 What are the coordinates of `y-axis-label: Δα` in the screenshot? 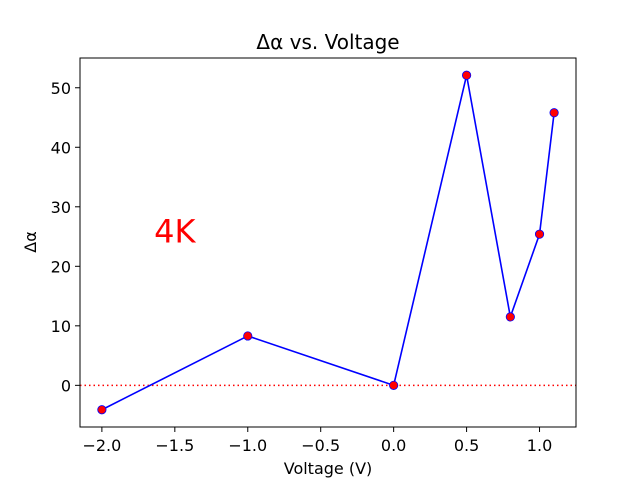 It's located at (30, 242).